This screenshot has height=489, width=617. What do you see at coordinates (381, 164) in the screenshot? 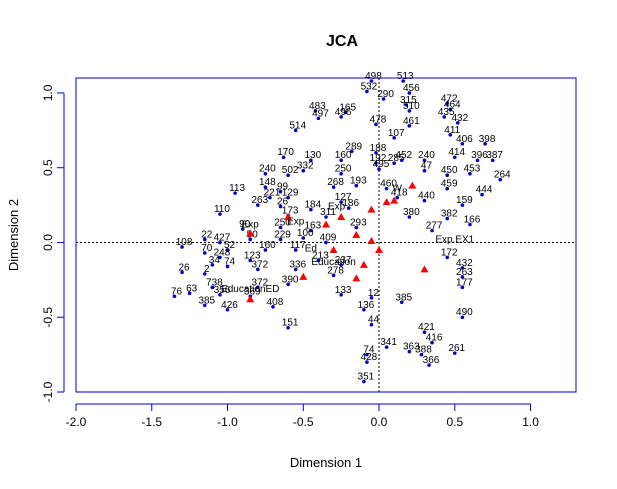
I see `row-point-label: 495` at bounding box center [381, 164].